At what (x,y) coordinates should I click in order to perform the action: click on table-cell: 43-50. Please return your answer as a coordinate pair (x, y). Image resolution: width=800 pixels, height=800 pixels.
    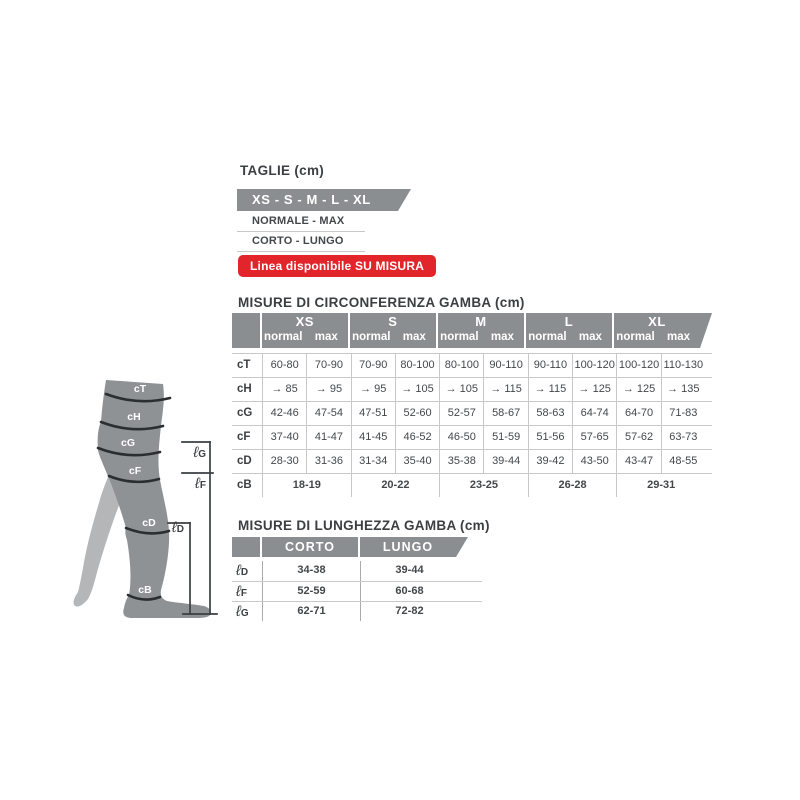
    Looking at the image, I should click on (594, 461).